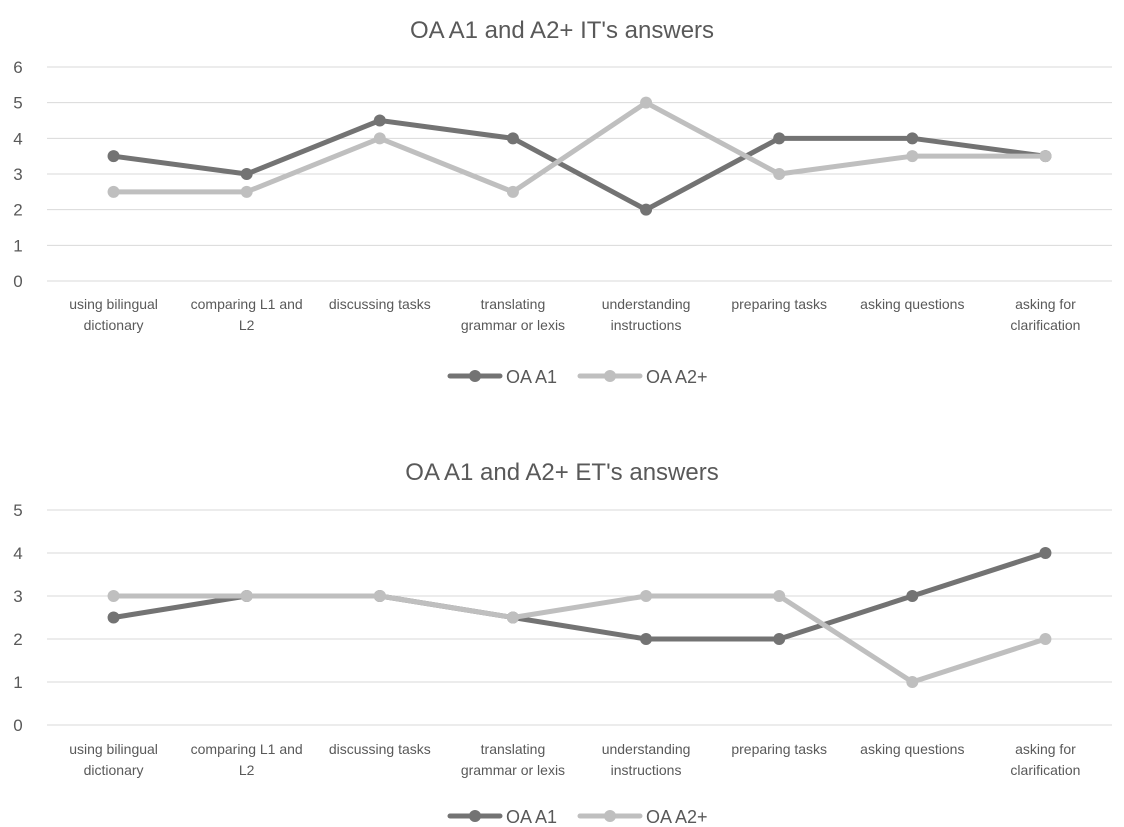  I want to click on chart-title: OA A1 and A2+ IT's answers, so click(562, 30).